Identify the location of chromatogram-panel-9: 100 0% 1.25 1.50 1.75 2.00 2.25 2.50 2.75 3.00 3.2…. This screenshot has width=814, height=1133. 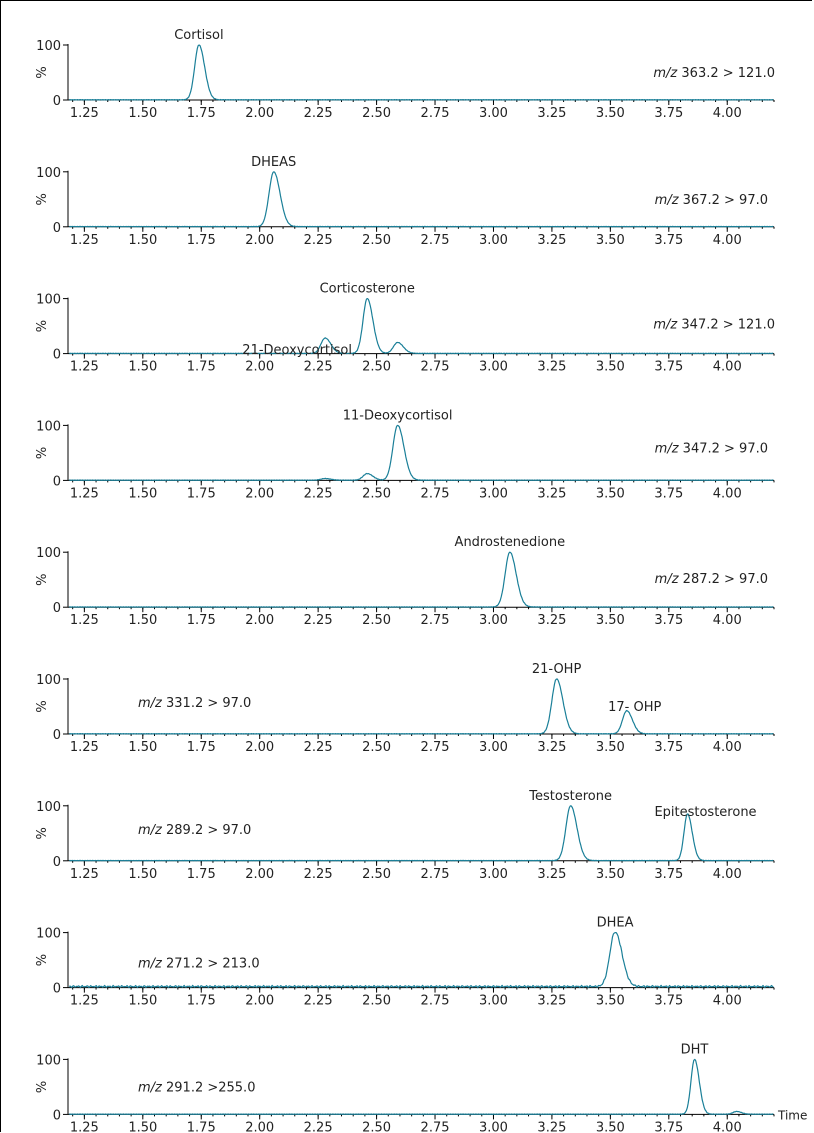
(421, 1087).